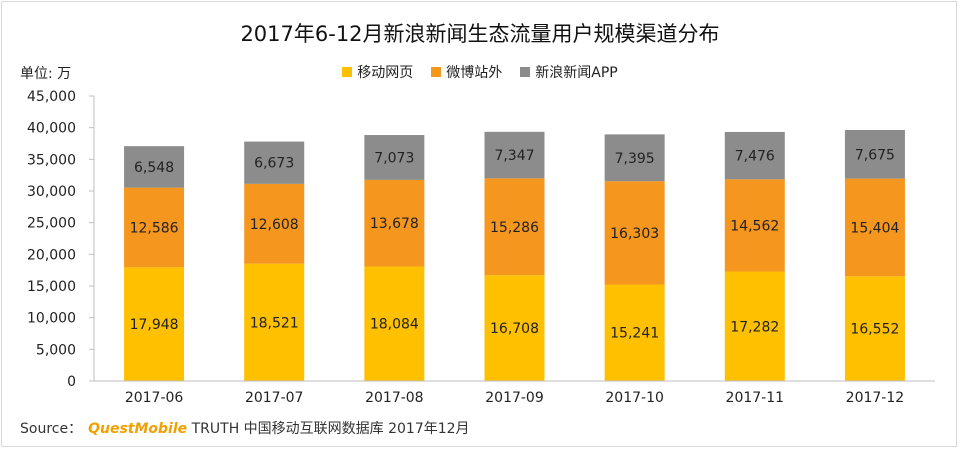 The image size is (960, 450). I want to click on legend-swatch-sina-news-app, so click(525, 72).